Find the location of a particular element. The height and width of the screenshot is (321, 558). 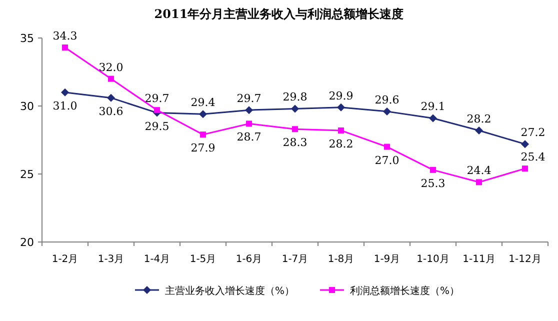

legend-label: 利润总额增长速度（%） is located at coordinates (405, 291).